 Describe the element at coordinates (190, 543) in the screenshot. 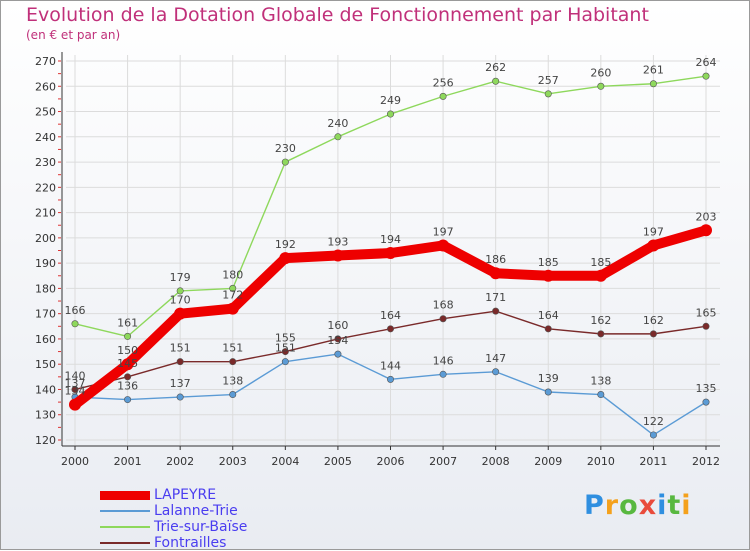

I see `legend-label: Fontrailles` at that location.